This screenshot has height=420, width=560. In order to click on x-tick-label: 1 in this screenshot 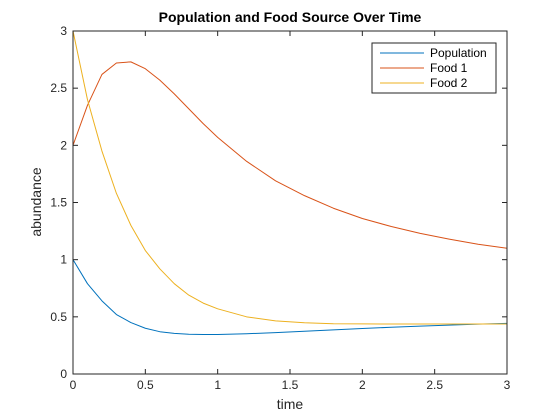, I will do `click(217, 385)`.